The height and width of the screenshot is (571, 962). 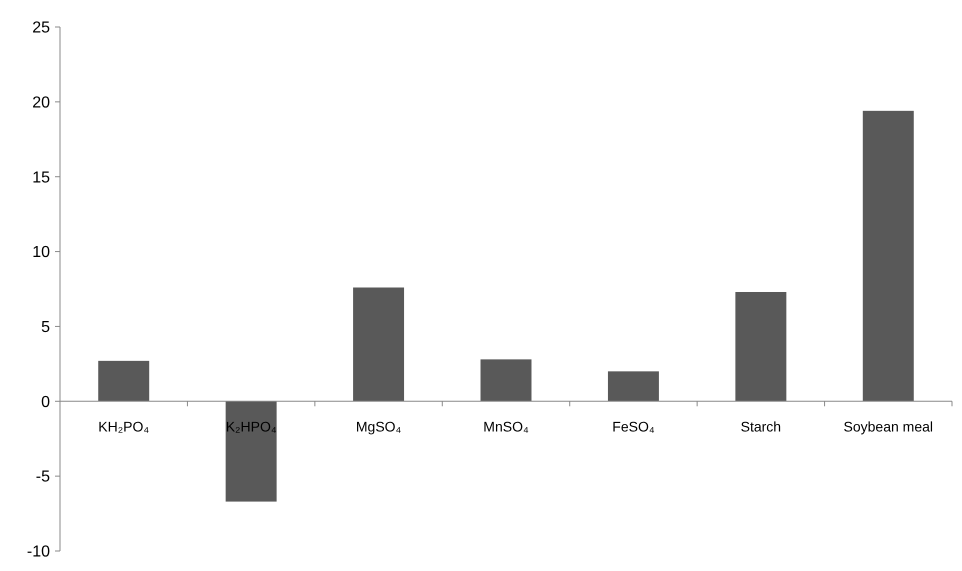 What do you see at coordinates (41, 253) in the screenshot?
I see `y-tick-label: 10` at bounding box center [41, 253].